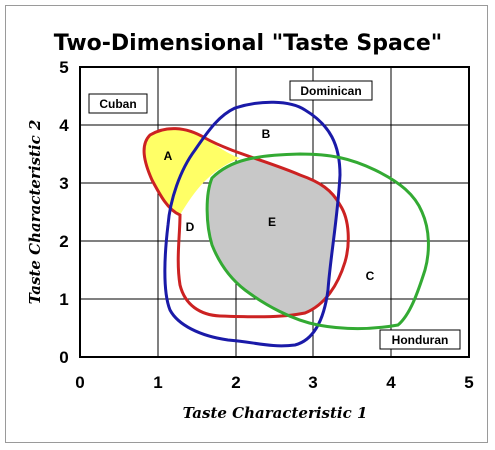  I want to click on region-label-e: E, so click(272, 222).